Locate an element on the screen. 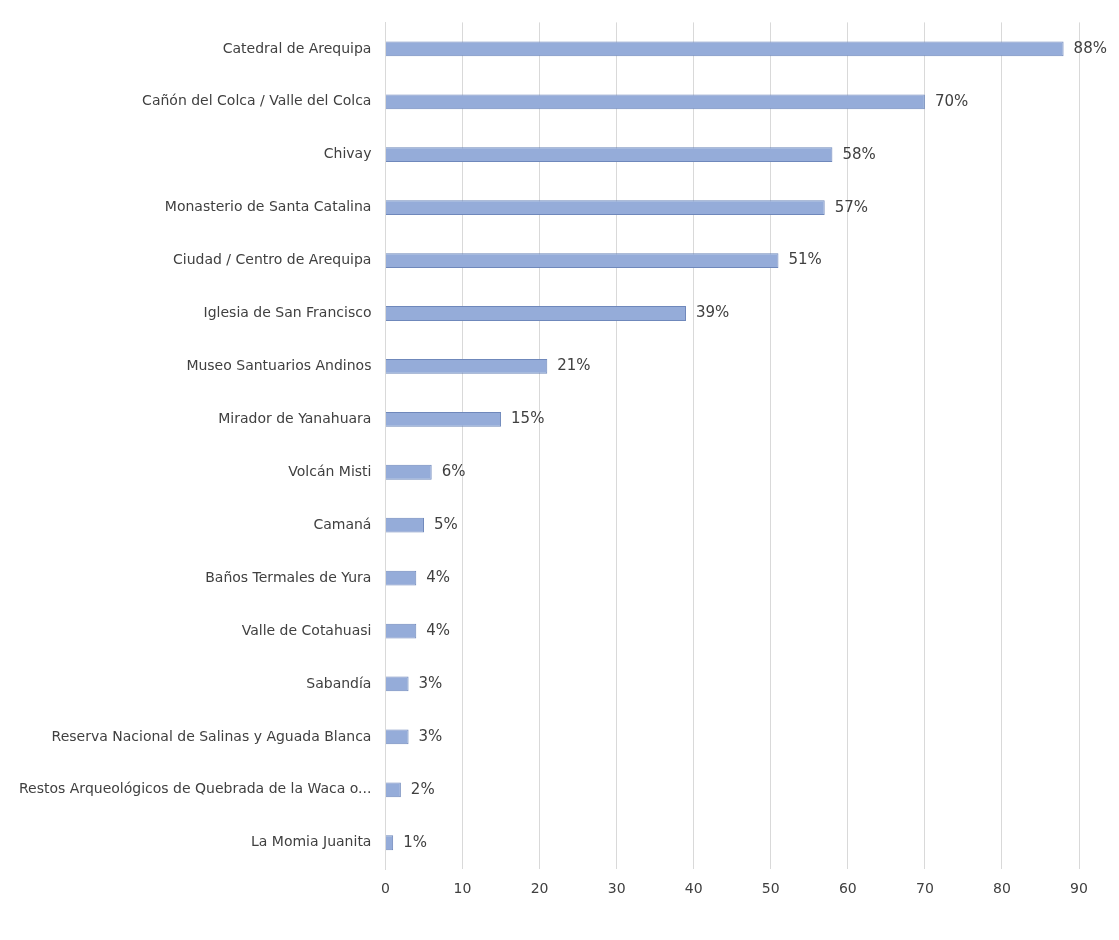 The height and width of the screenshot is (940, 1119). y-tick-label: Reserva Nacional de Salinas y Aguada Blanca is located at coordinates (211, 735).